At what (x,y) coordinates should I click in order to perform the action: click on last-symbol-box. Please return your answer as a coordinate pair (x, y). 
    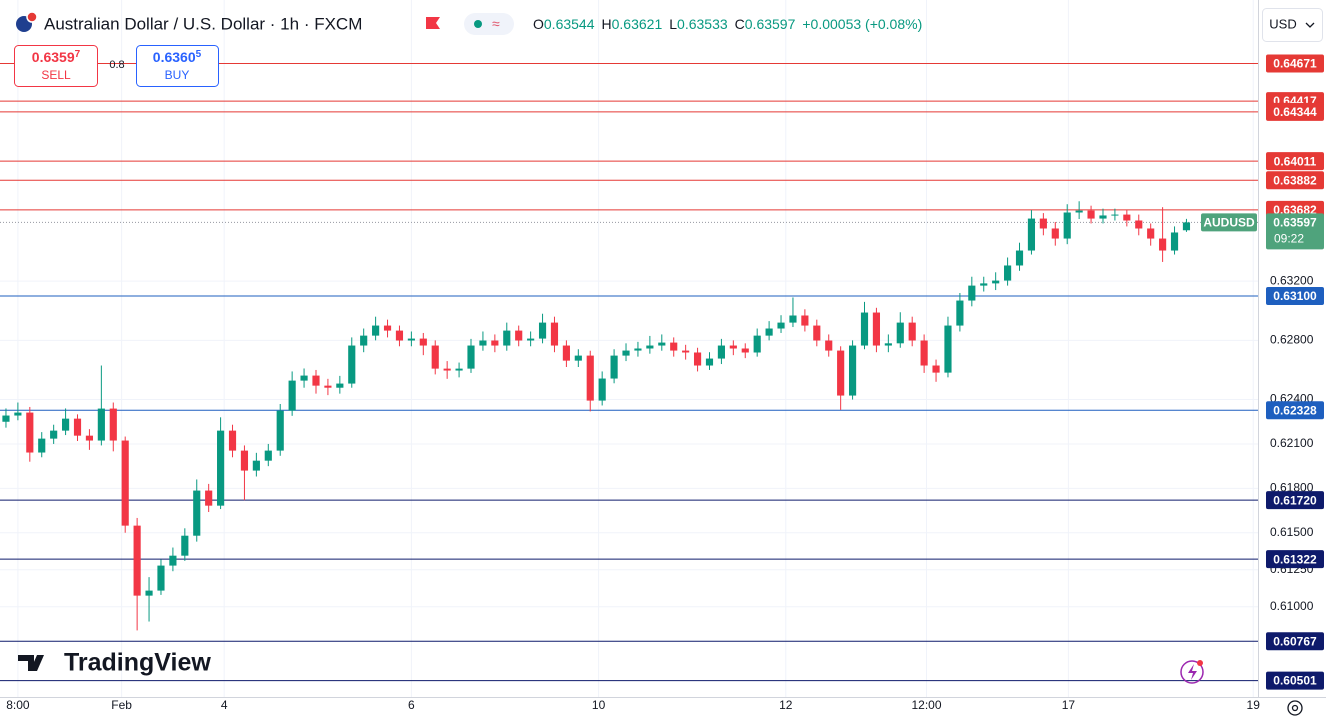
    Looking at the image, I should click on (1229, 222).